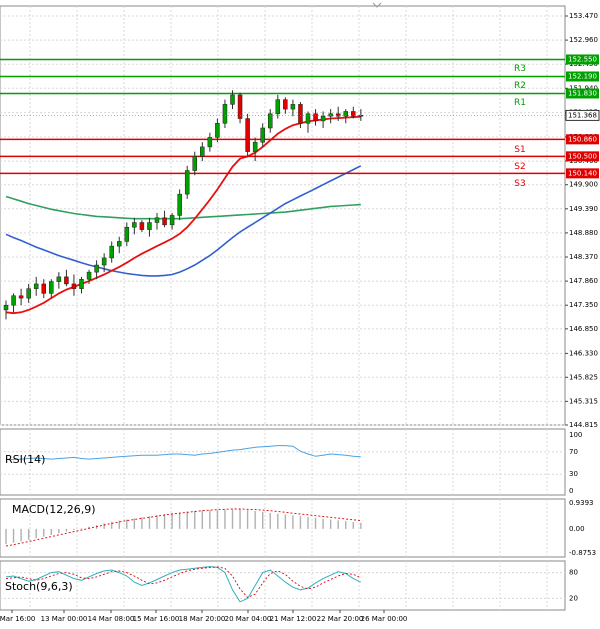  What do you see at coordinates (575, 435) in the screenshot?
I see `rsi-axis-label: 100` at bounding box center [575, 435].